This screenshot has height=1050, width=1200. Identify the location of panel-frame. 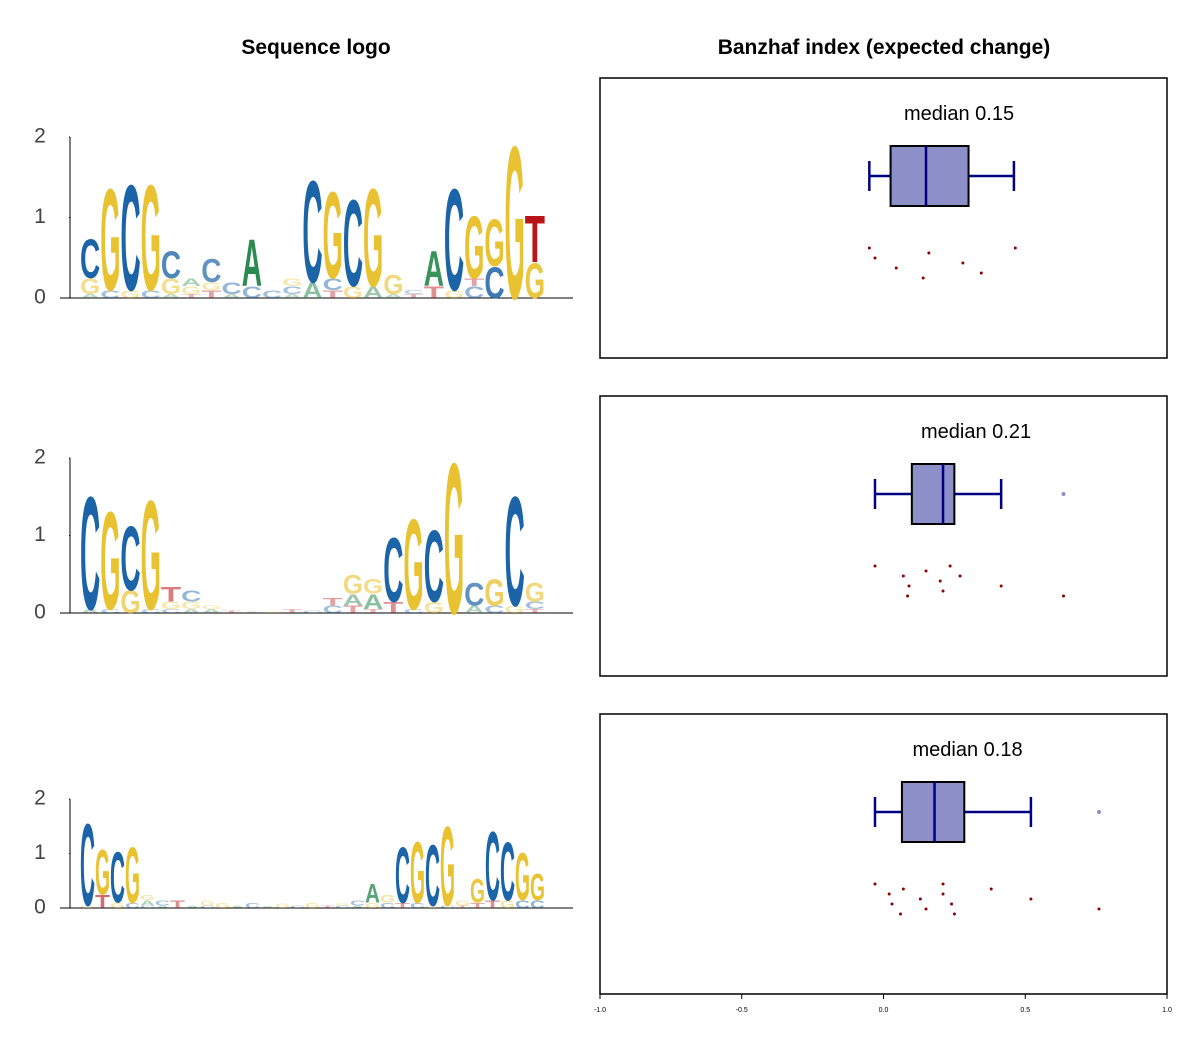
(883, 218).